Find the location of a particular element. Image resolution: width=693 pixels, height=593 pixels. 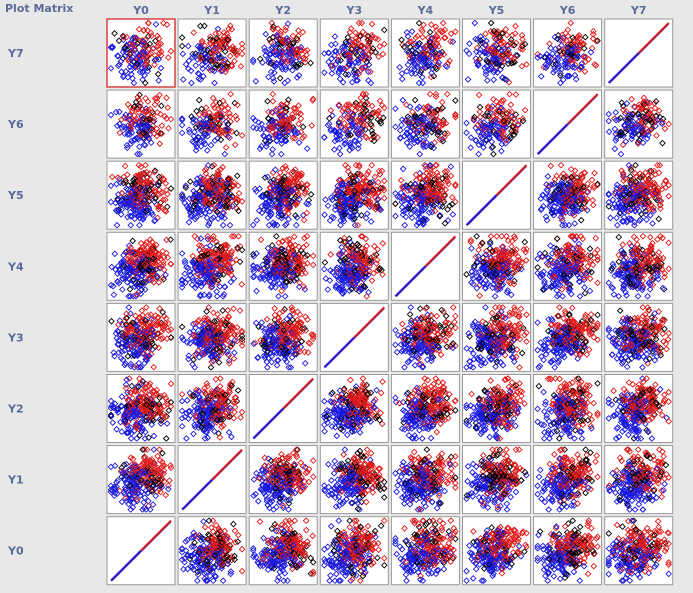

cell-y5-vs-y3 is located at coordinates (354, 195).